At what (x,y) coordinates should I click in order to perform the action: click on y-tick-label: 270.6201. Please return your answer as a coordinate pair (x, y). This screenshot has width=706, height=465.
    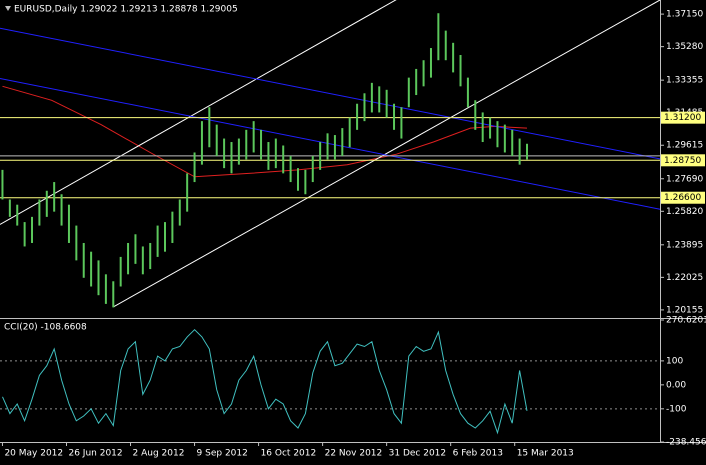
    Looking at the image, I should click on (686, 321).